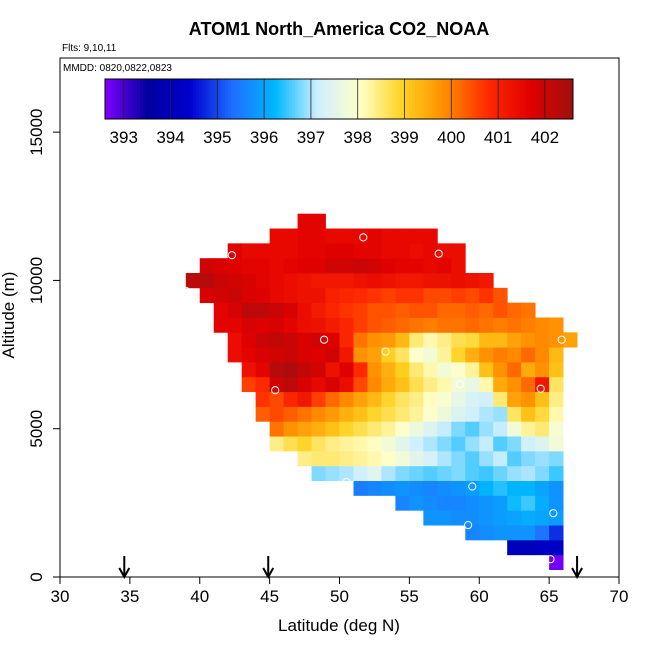  I want to click on flight-marker, so click(185, 290).